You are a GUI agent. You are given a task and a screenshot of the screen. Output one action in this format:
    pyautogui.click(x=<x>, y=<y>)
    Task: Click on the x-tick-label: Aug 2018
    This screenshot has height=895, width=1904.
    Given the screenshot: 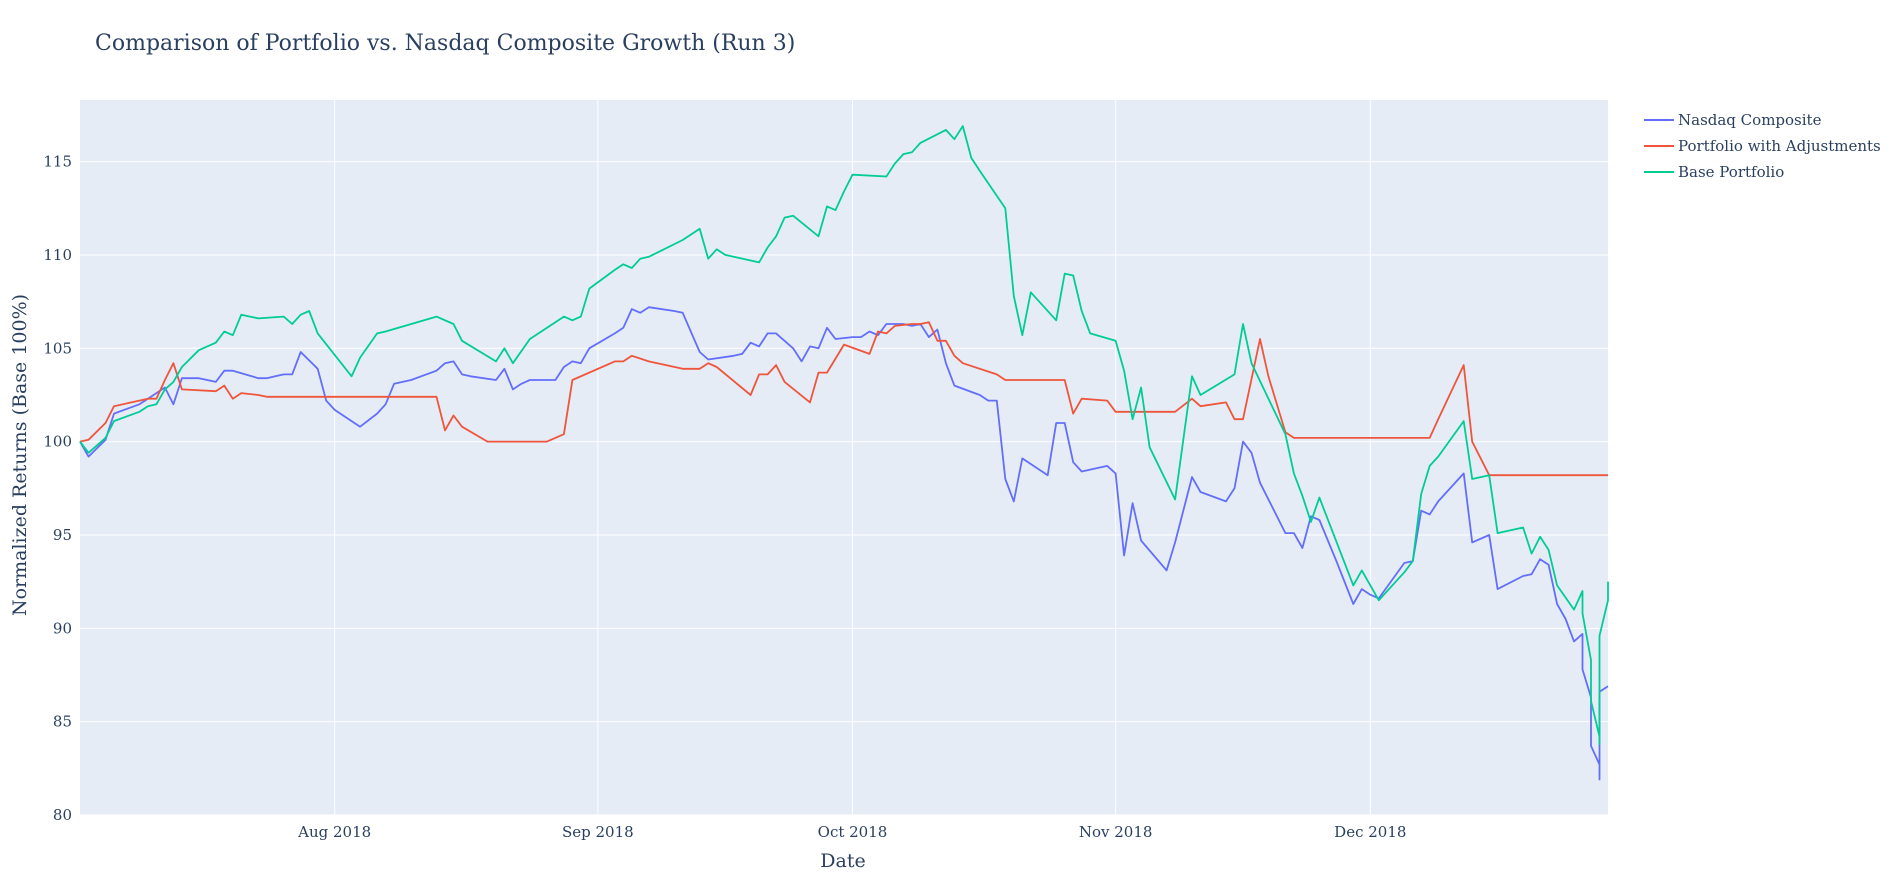 What is the action you would take?
    pyautogui.click(x=334, y=832)
    